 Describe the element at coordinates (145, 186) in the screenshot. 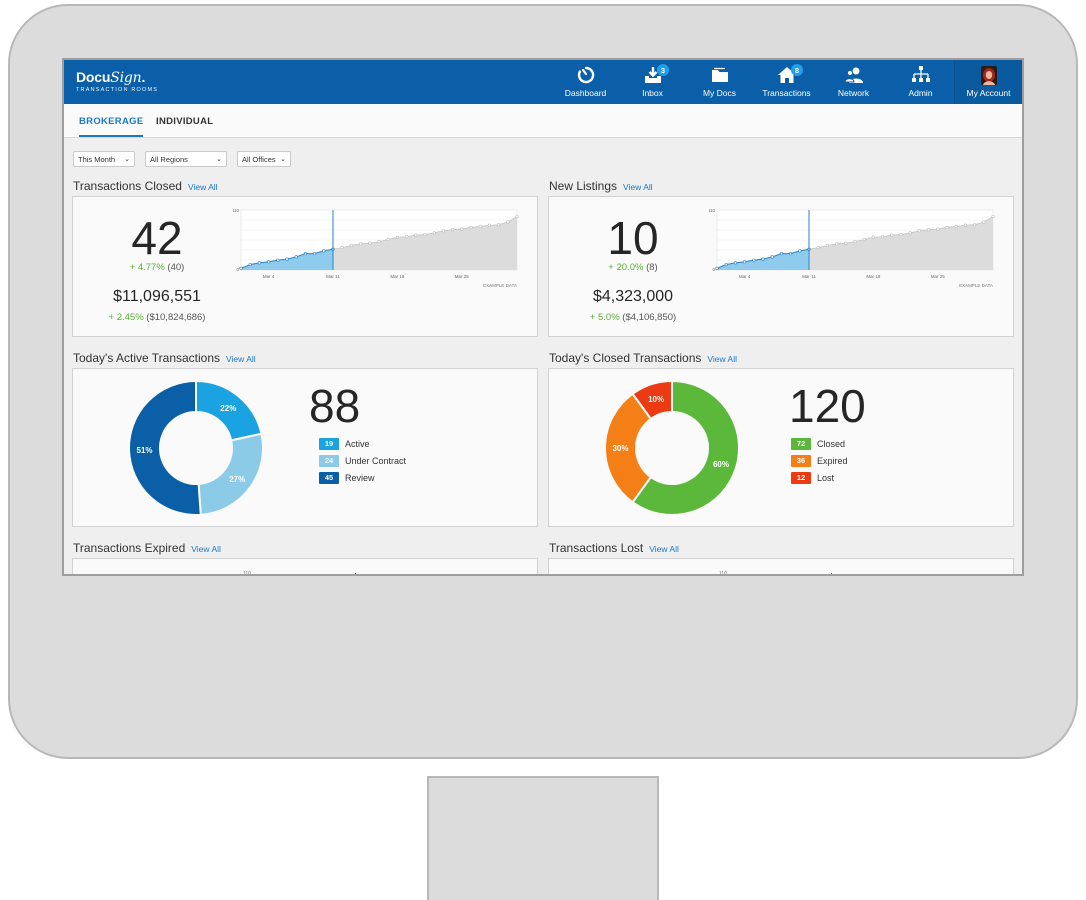

I see `transactions-closed-title: Transactions Closed View All` at that location.